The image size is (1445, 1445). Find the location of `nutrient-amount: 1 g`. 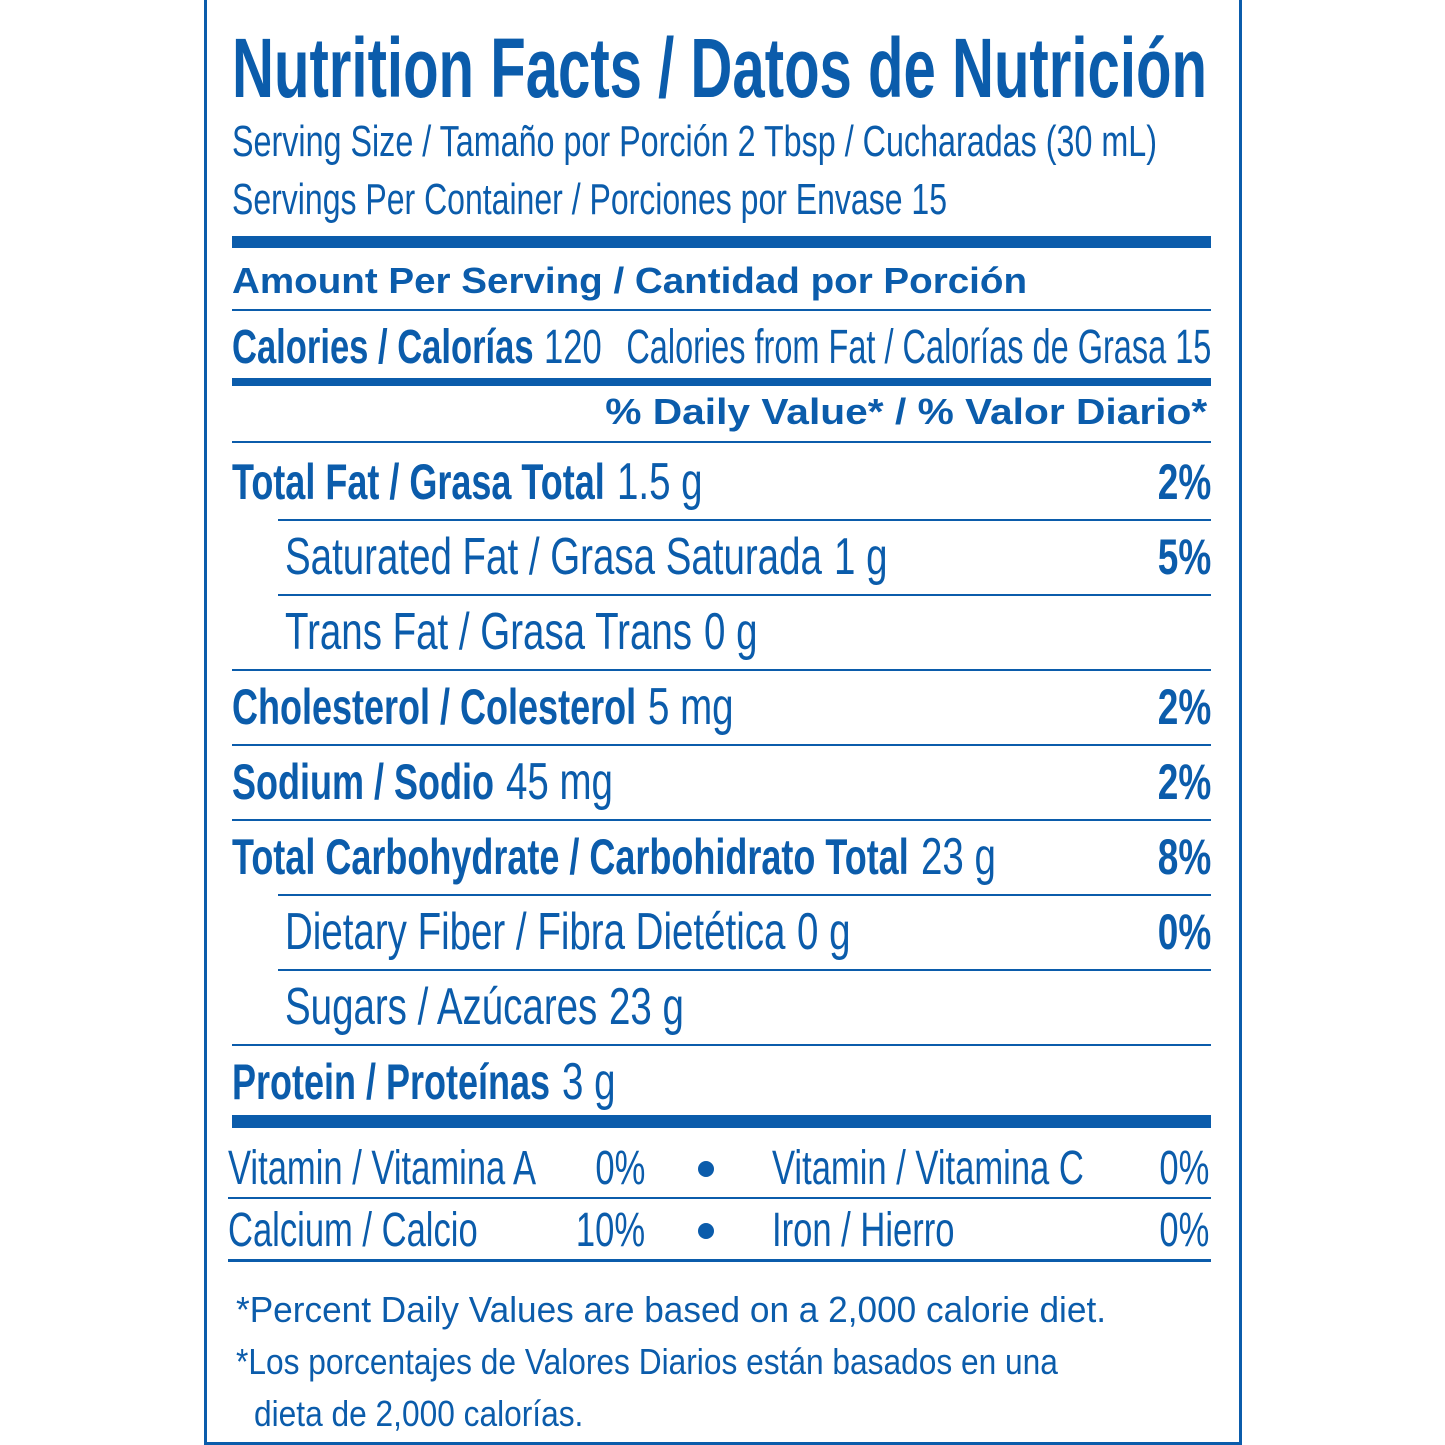

nutrient-amount: 1 g is located at coordinates (860, 557).